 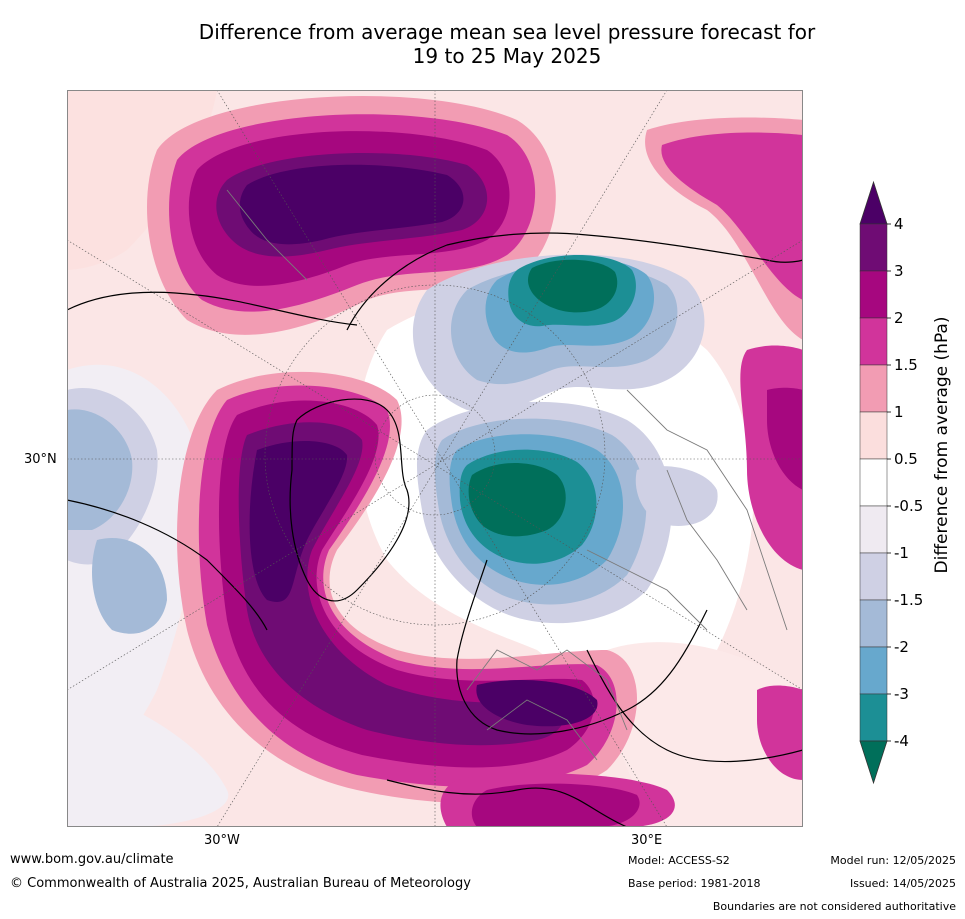 I want to click on pacific-high-anomaly, so click(x=351, y=215).